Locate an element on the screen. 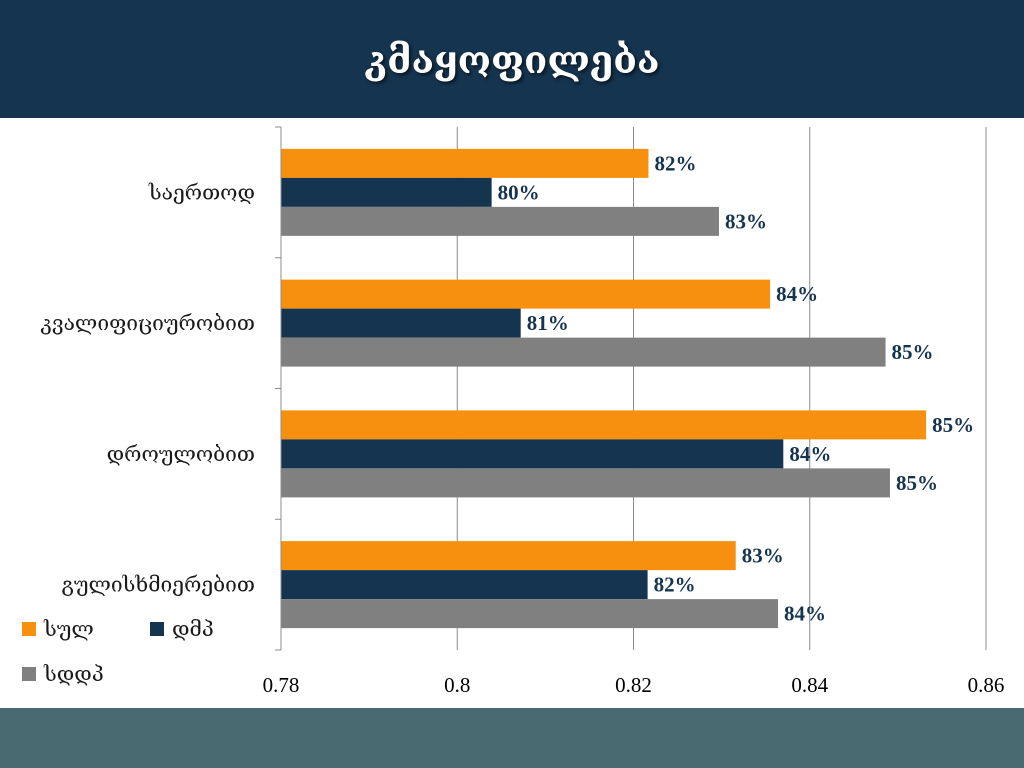 The width and height of the screenshot is (1024, 768). data-label: 80% is located at coordinates (519, 192).